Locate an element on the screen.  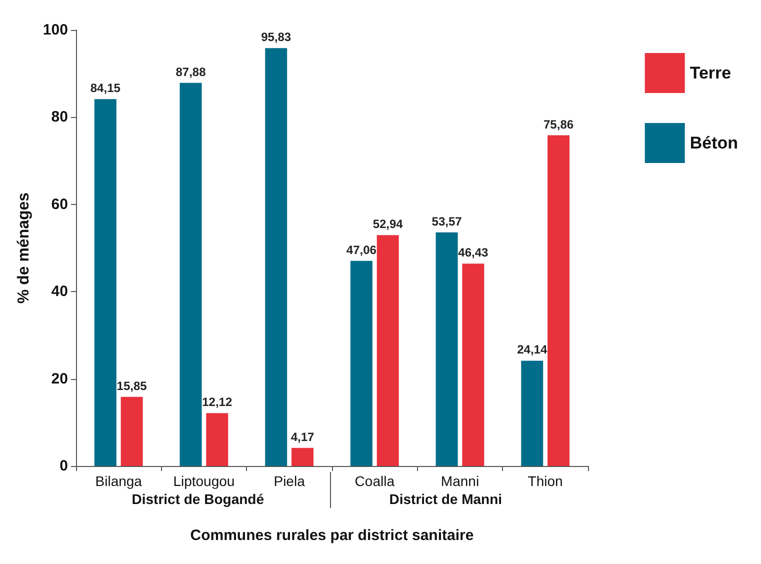
x-tick-label: Bilanga is located at coordinates (118, 481).